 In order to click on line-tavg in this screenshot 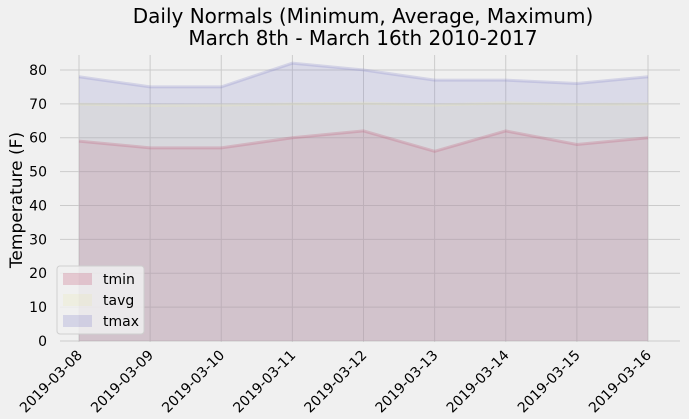, I will do `click(363, 104)`.